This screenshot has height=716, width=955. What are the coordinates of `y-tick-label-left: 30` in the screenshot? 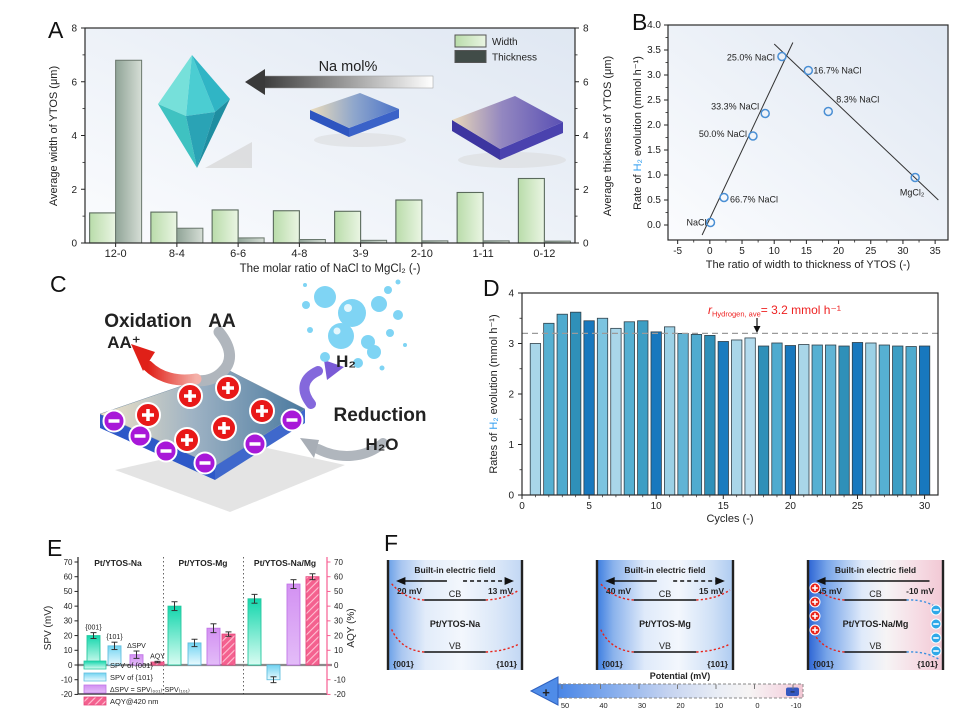 It's located at (68, 621).